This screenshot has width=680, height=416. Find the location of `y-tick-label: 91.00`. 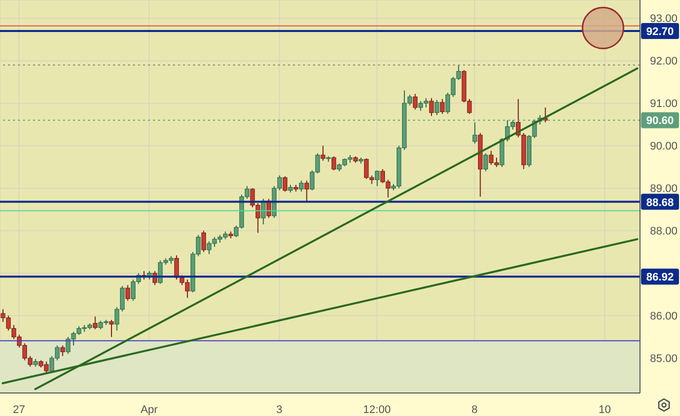

y-tick-label: 91.00 is located at coordinates (664, 104).